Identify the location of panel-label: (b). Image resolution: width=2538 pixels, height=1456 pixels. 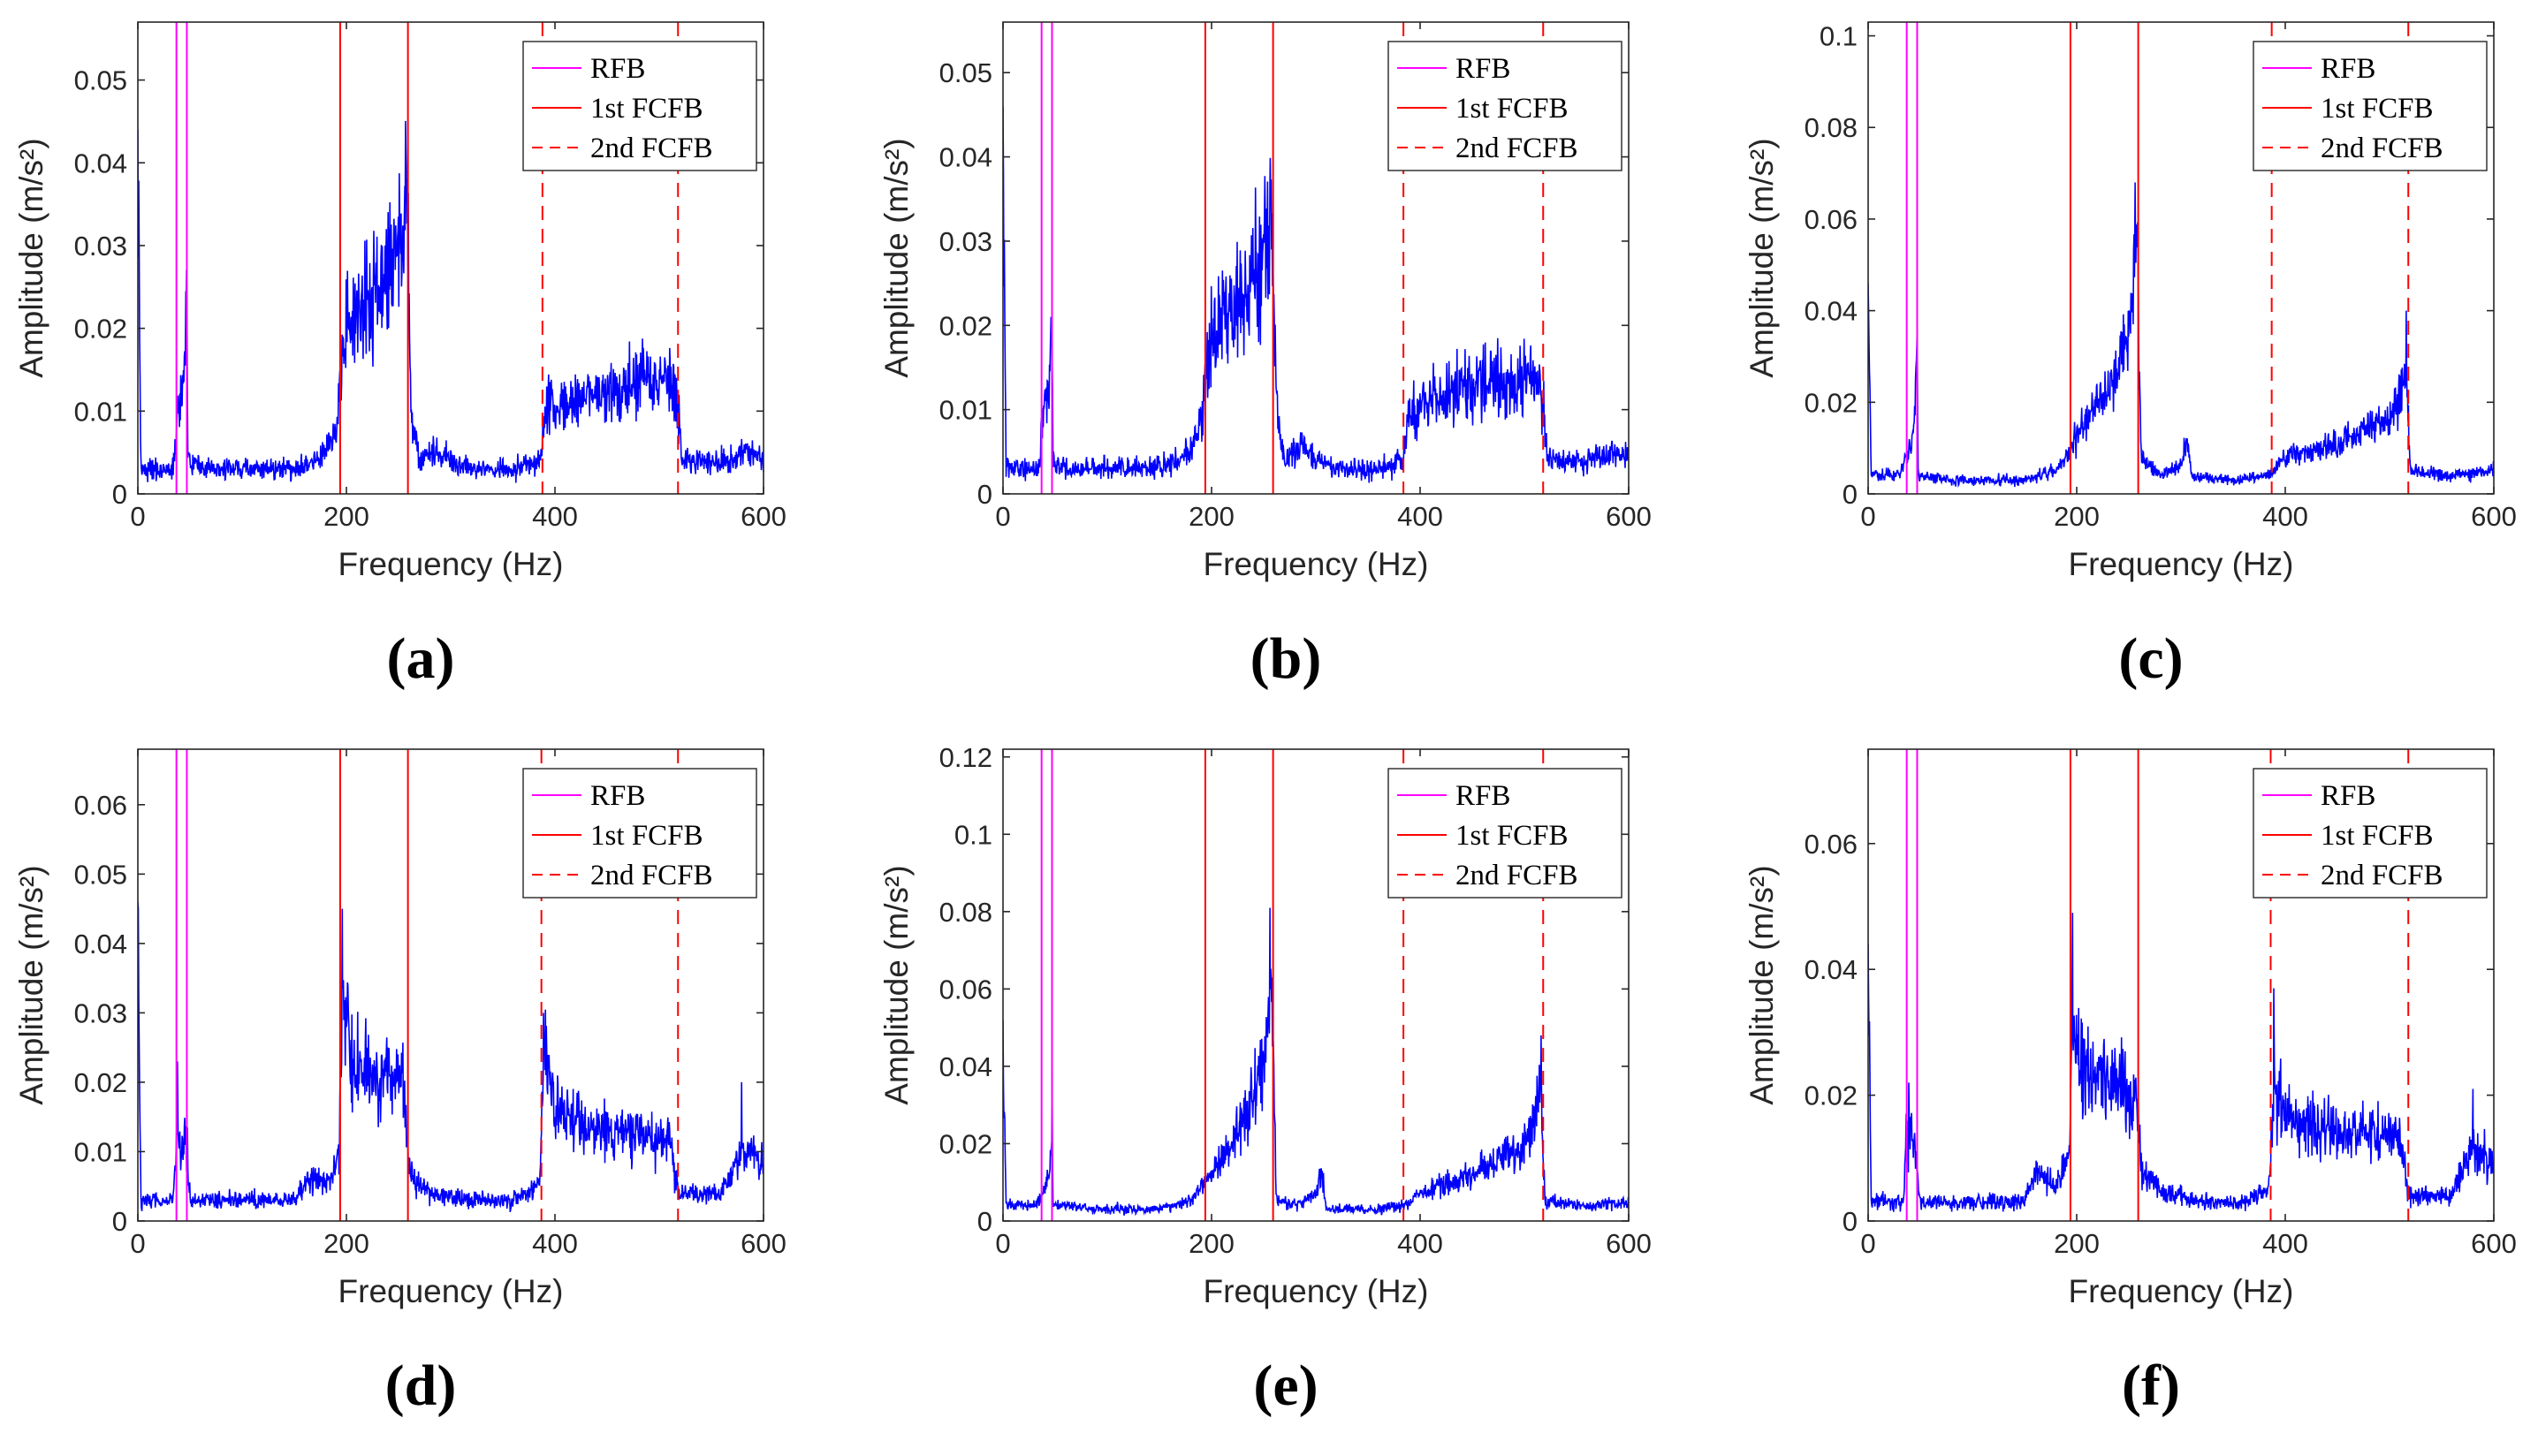
(1286, 658).